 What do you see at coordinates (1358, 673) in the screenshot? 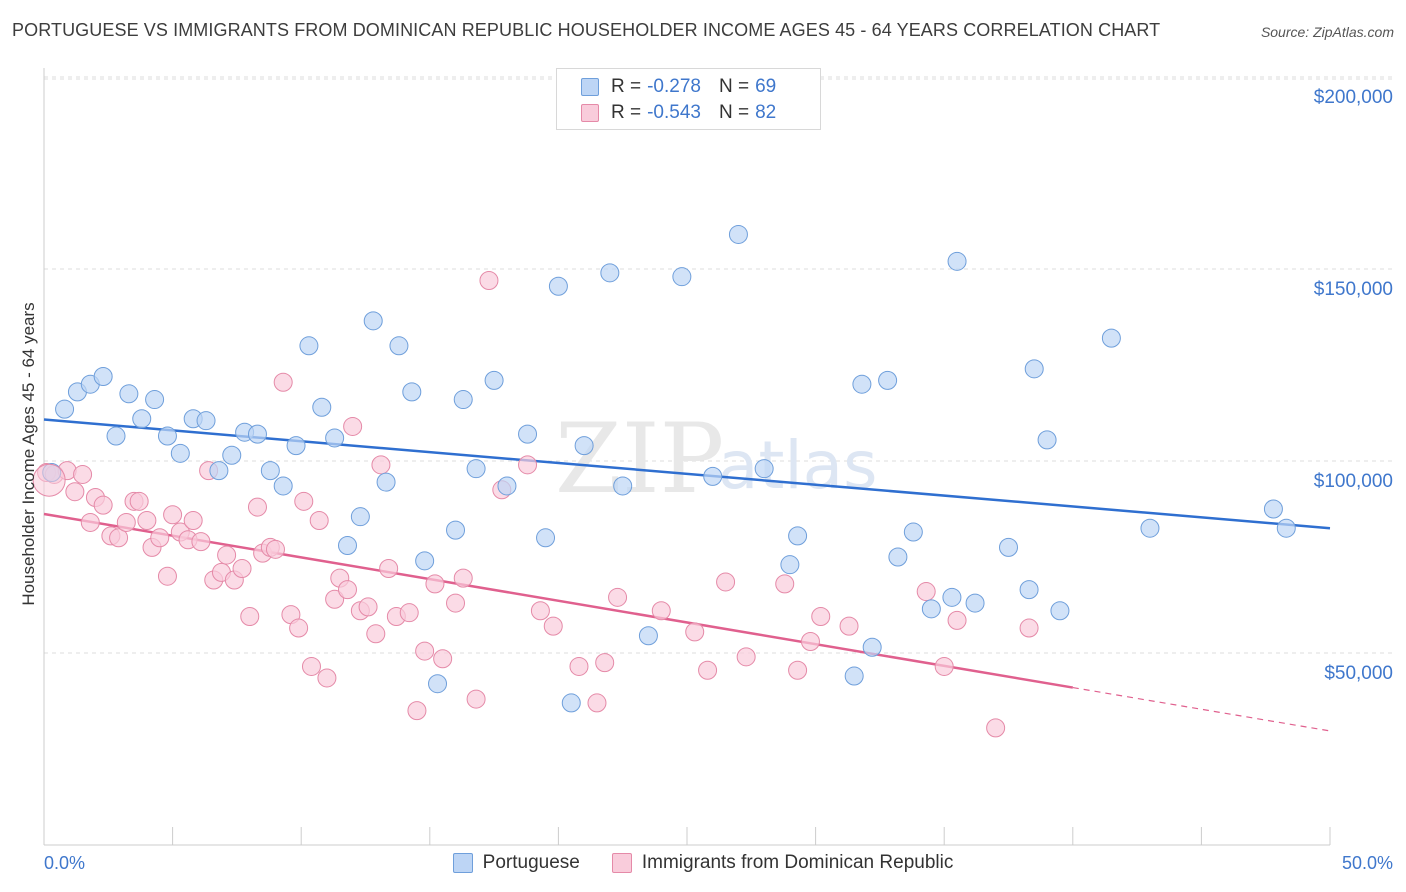
I see `y-tick-label: $50,000` at bounding box center [1358, 673].